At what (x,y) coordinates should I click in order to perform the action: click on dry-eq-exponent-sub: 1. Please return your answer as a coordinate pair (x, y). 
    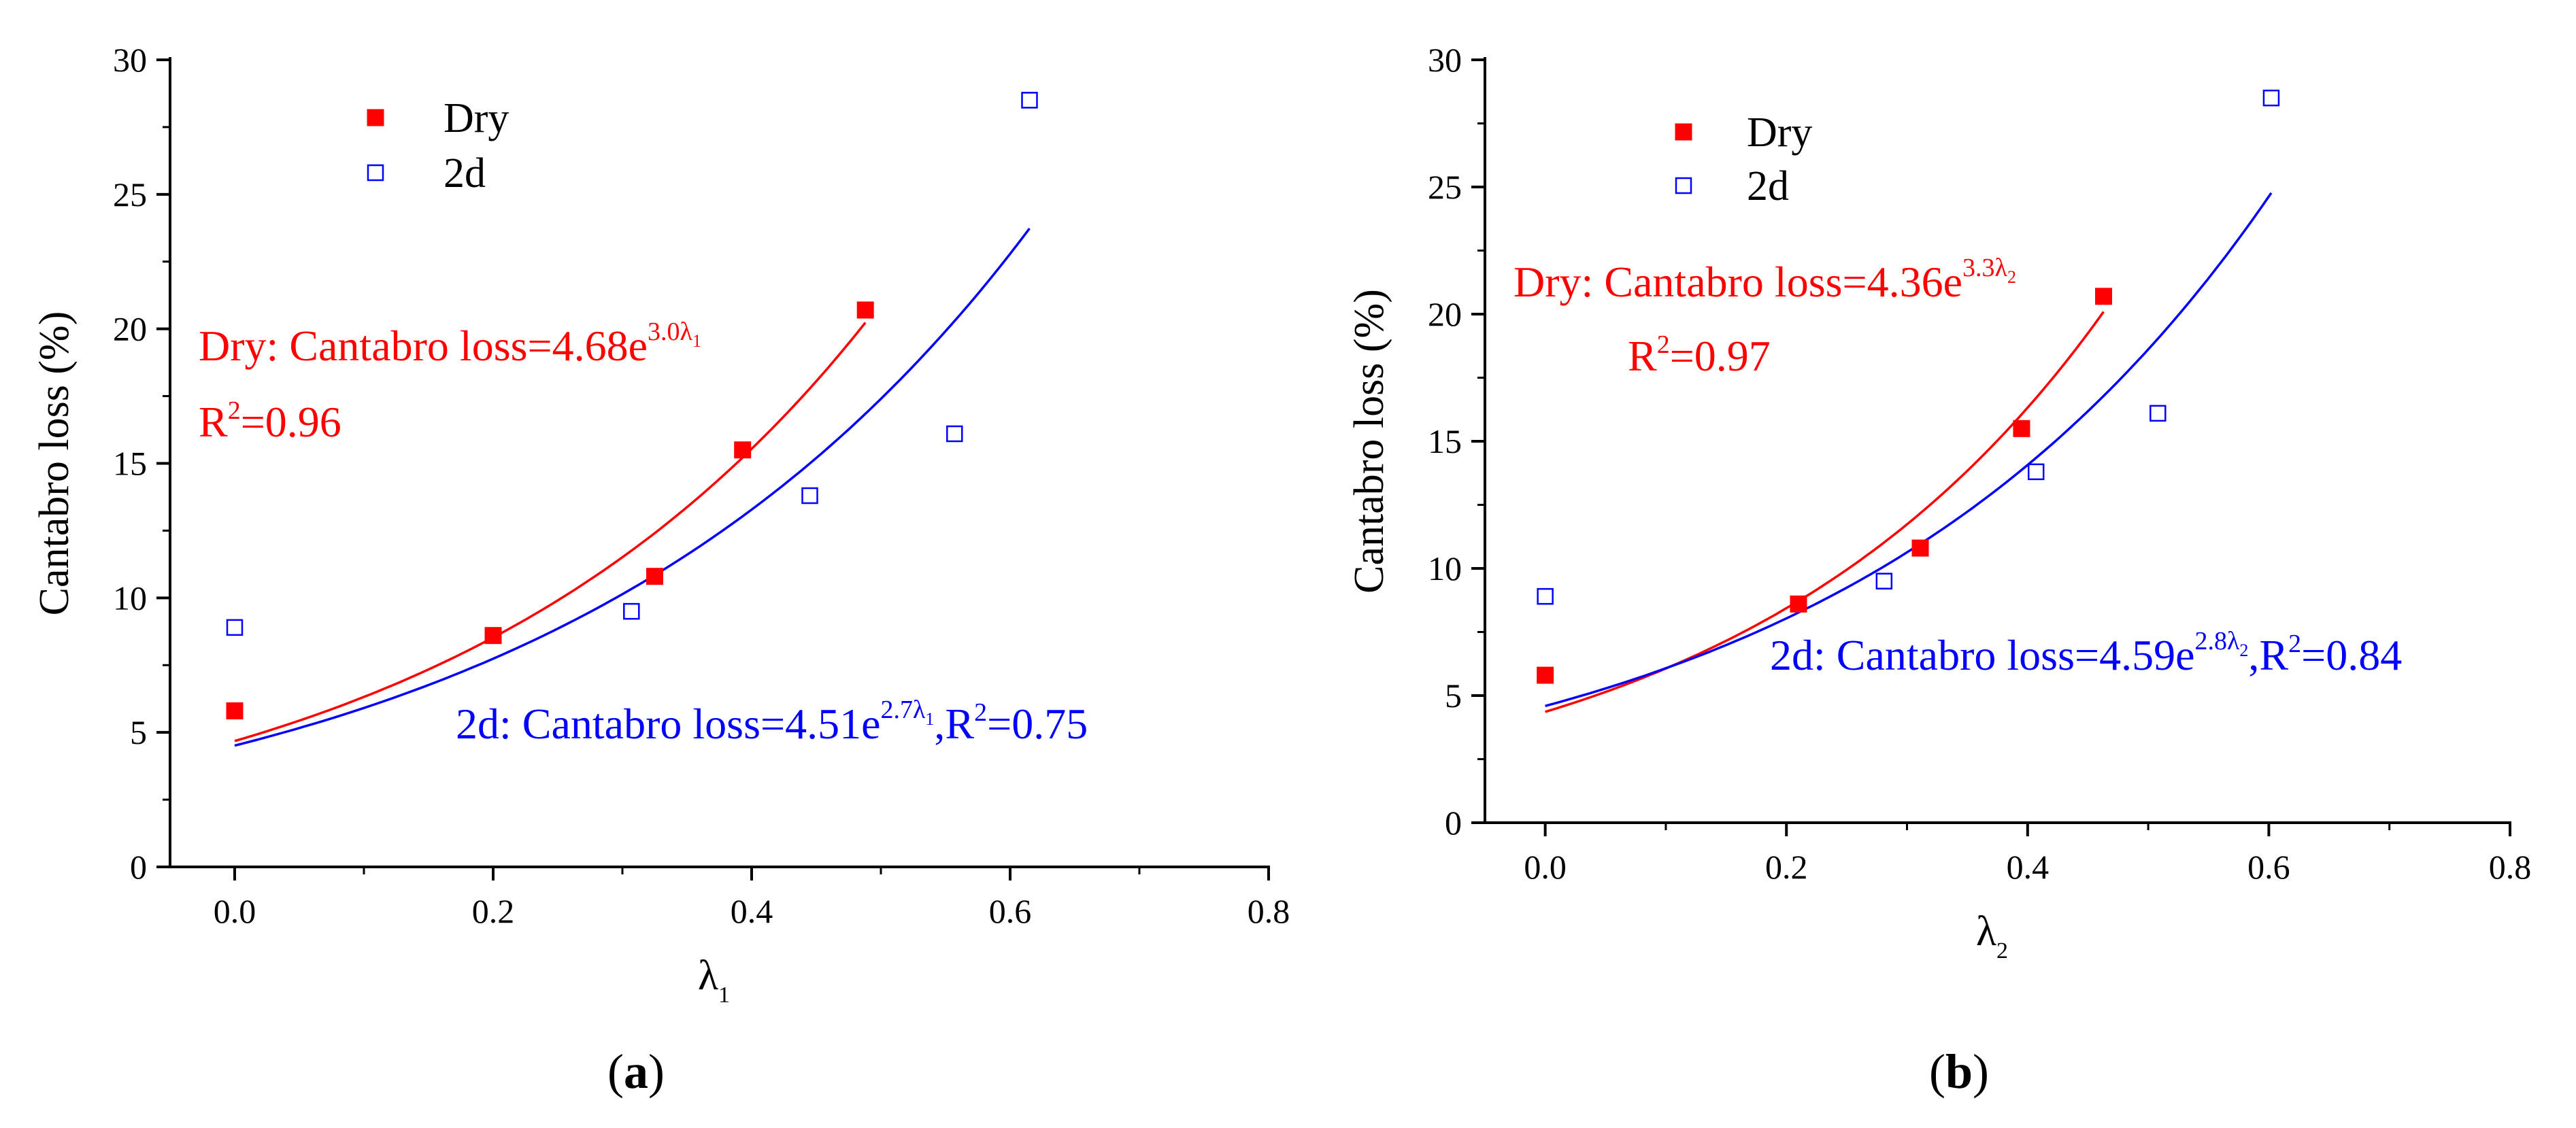
    Looking at the image, I should click on (696, 341).